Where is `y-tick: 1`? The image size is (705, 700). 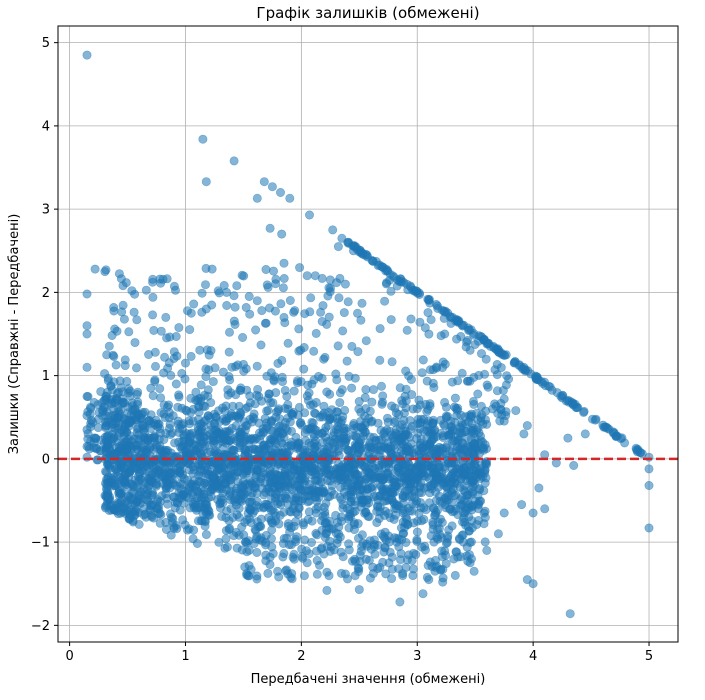
y-tick: 1 is located at coordinates (50, 376).